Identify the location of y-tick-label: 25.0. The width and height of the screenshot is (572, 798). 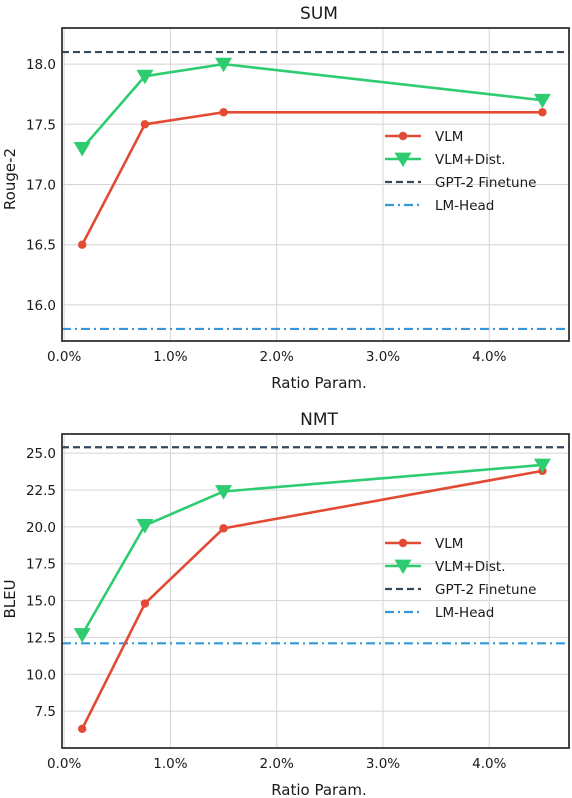
(41, 454).